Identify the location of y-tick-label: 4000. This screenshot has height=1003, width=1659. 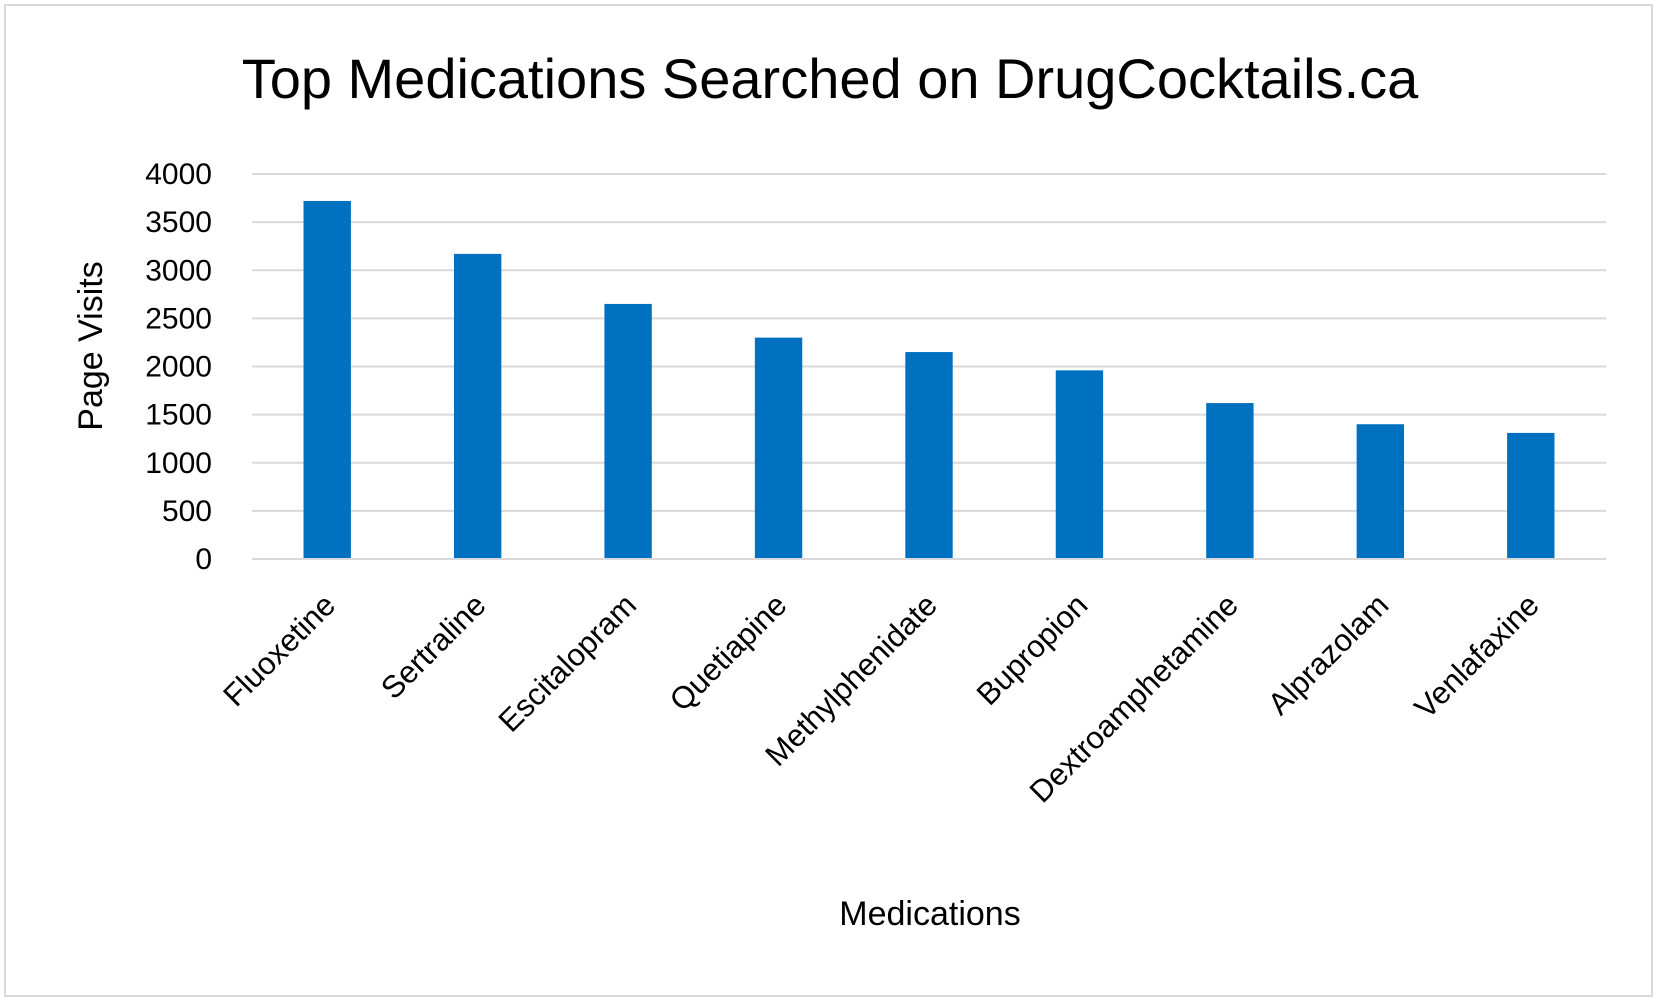
(178, 174).